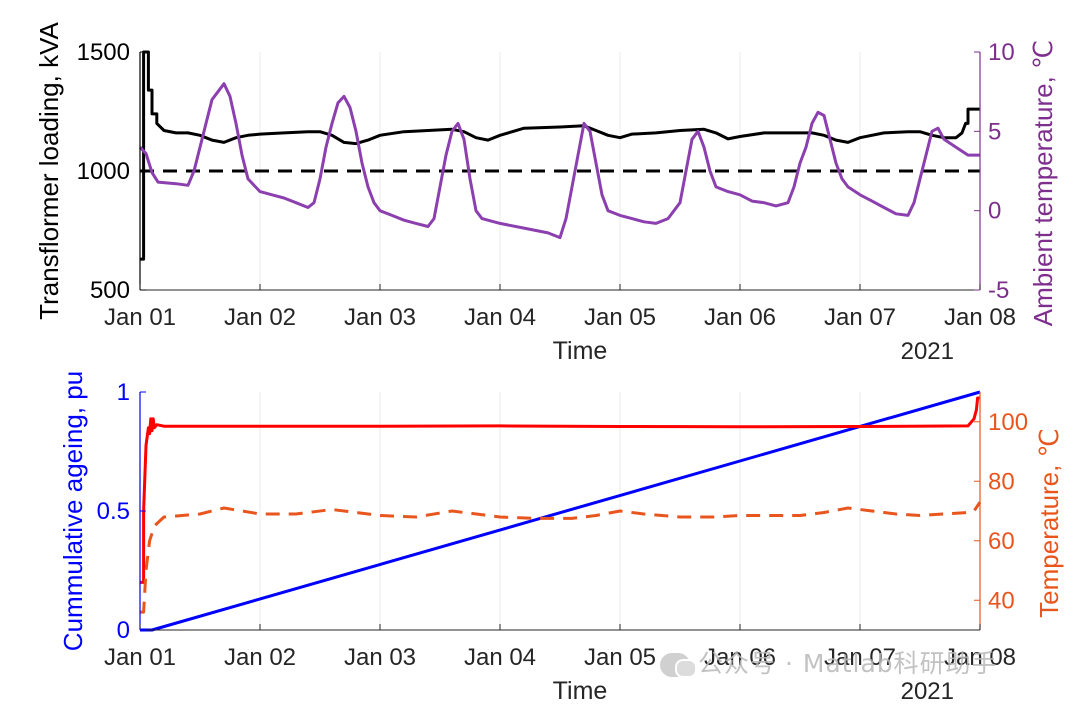 The width and height of the screenshot is (1080, 707). Describe the element at coordinates (994, 211) in the screenshot. I see `right-tick-label: 0` at that location.